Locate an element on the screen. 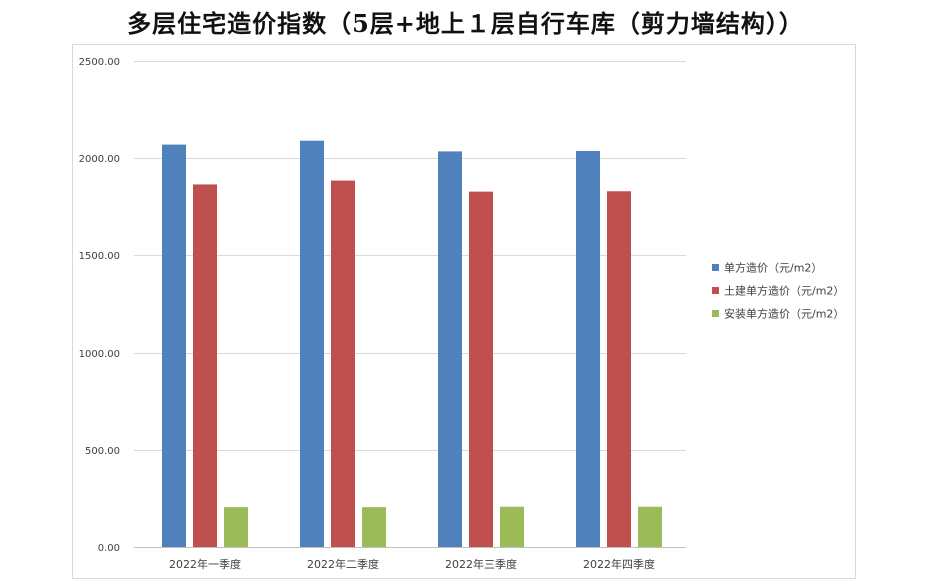  y-tick-label: 2500.00 is located at coordinates (99, 62).